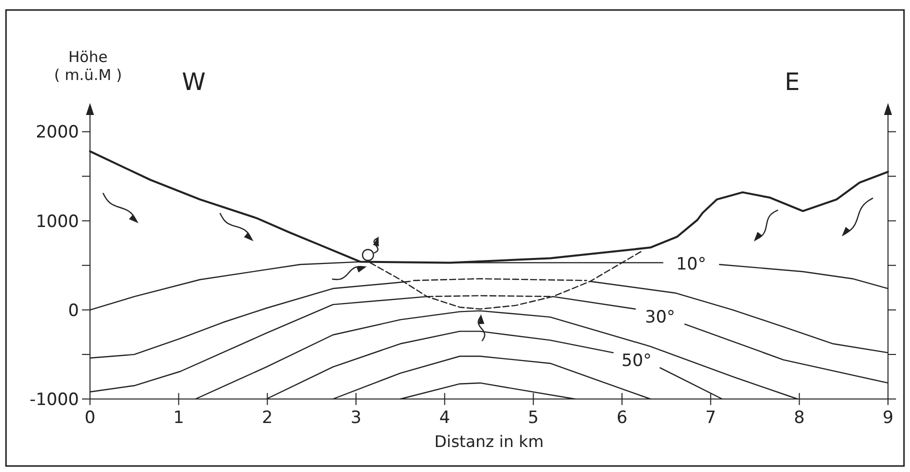 This screenshot has height=472, width=910. I want to click on y-tick-label: 1000, so click(57, 222).